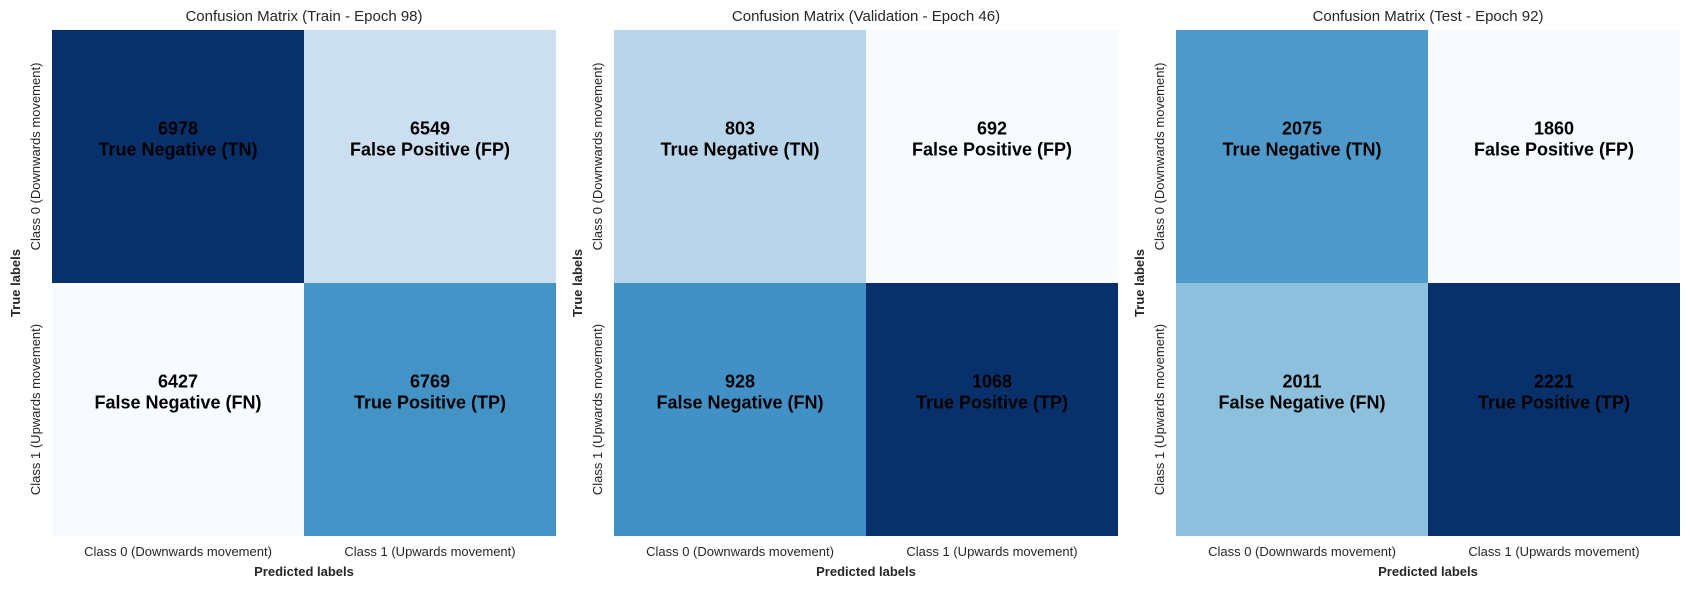 The height and width of the screenshot is (590, 1690). Describe the element at coordinates (992, 382) in the screenshot. I see `cell-value: 1068` at that location.